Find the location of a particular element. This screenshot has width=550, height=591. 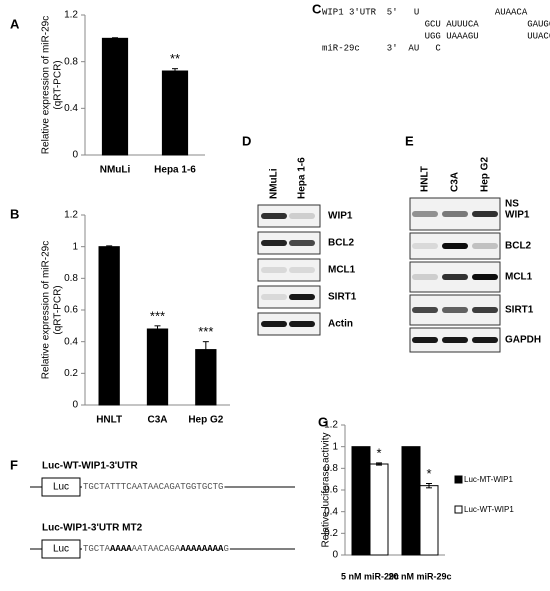

panel-label: G is located at coordinates (323, 421).